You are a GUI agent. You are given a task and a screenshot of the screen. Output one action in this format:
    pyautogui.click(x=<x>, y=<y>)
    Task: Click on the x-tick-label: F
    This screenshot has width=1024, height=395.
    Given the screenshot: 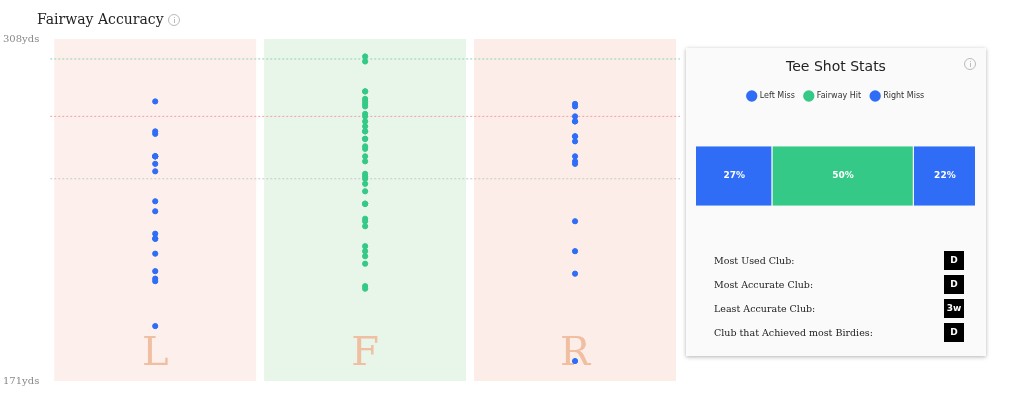 What is the action you would take?
    pyautogui.click(x=365, y=351)
    